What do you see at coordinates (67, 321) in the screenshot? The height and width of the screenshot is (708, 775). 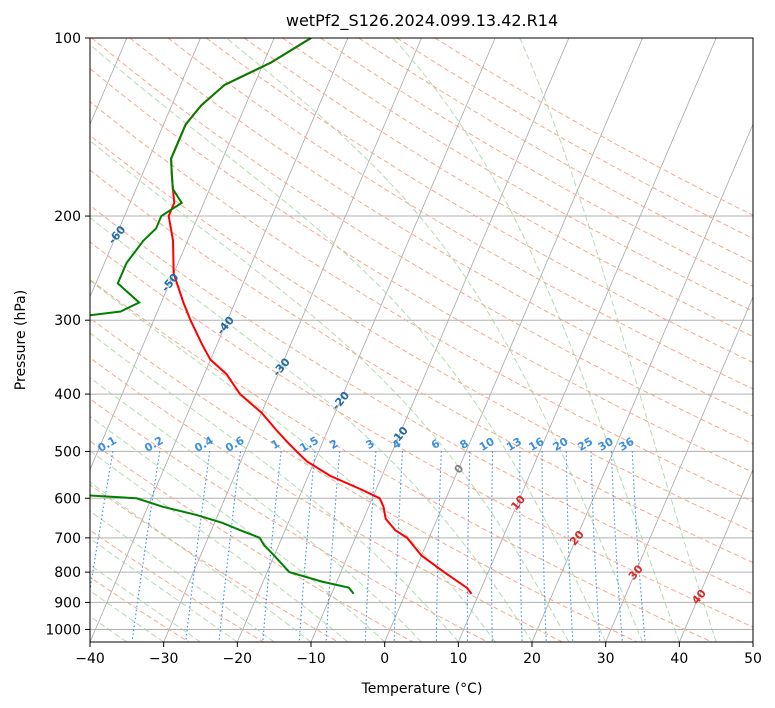 I see `y-tick-label: 300` at bounding box center [67, 321].